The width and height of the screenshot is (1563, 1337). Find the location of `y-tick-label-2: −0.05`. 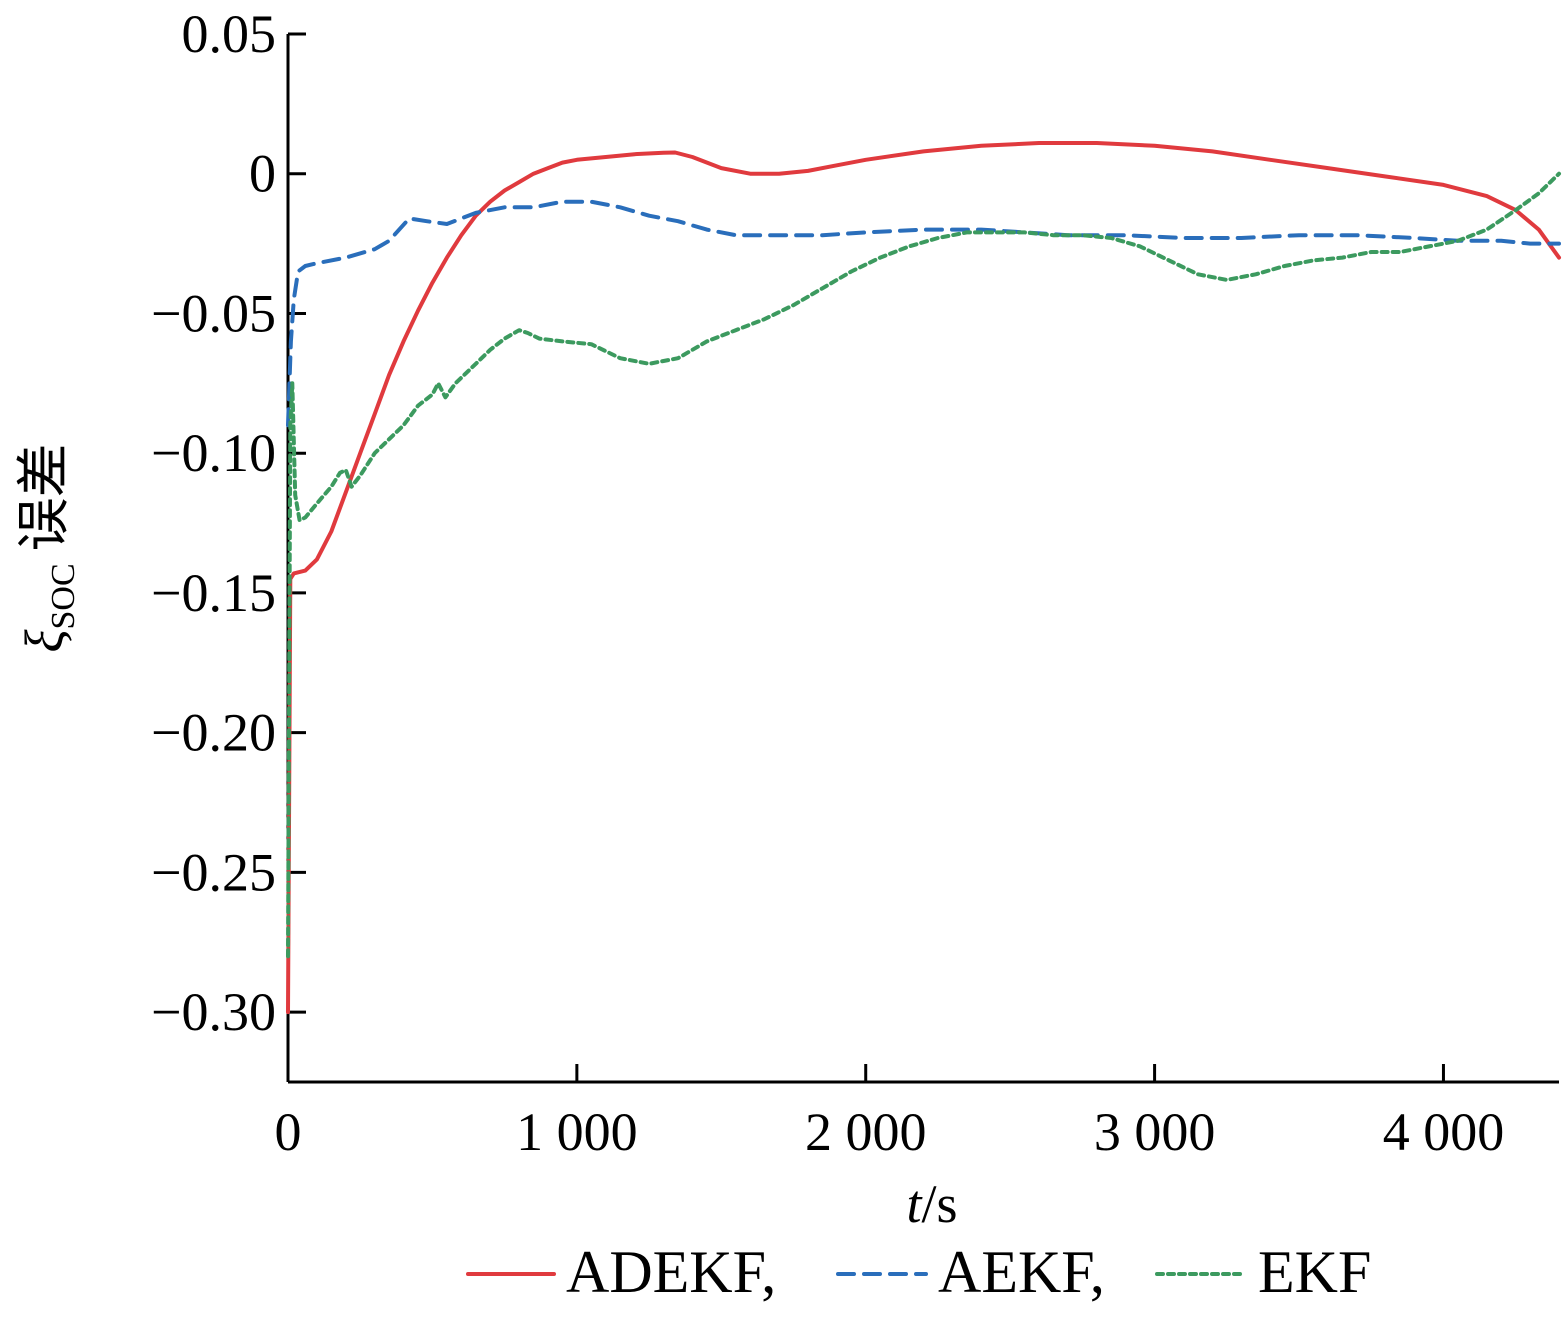

y-tick-label-2: −0.05 is located at coordinates (213, 313).